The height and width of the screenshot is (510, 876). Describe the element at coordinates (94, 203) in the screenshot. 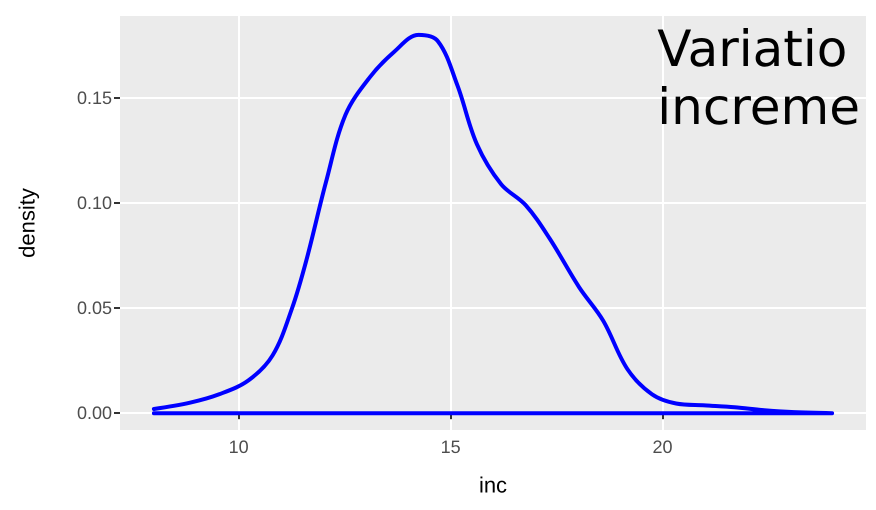

I see `y-tick-label: 0.10` at that location.